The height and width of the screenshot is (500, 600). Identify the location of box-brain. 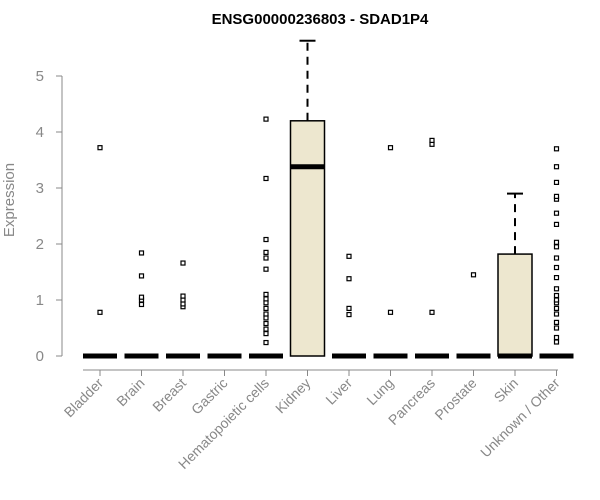
(141, 304).